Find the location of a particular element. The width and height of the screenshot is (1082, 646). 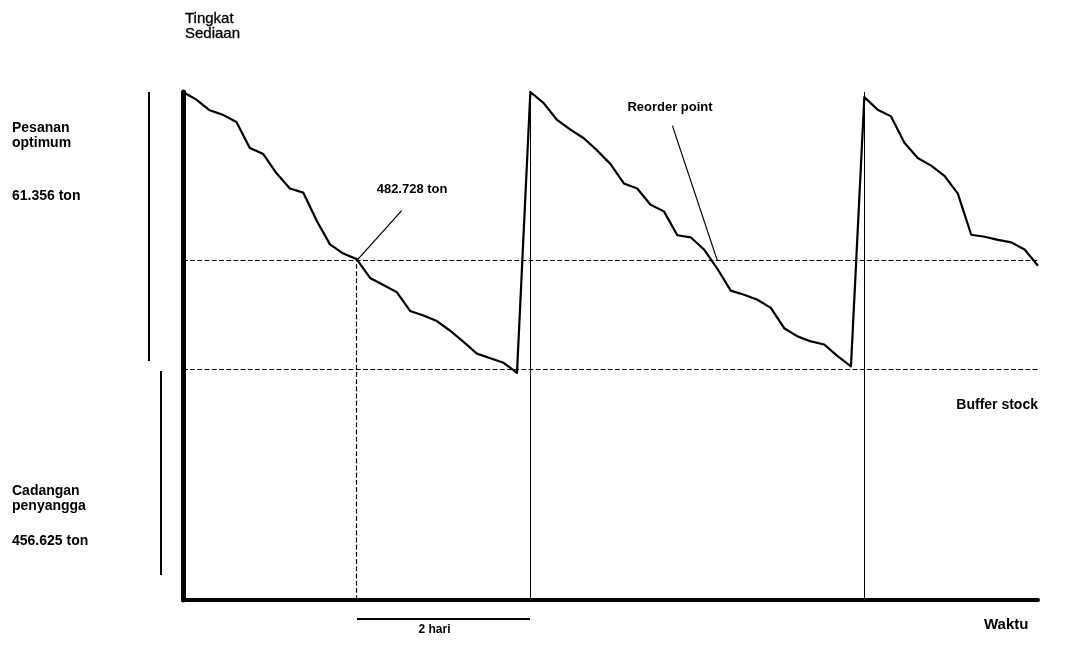

x-axis-title: Waktu is located at coordinates (1006, 623).